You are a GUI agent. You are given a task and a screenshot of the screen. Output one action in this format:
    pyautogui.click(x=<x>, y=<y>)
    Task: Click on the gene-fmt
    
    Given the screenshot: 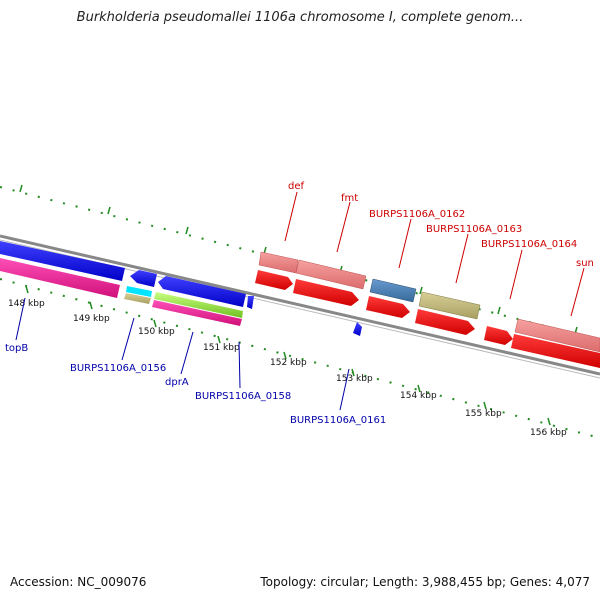 What is the action you would take?
    pyautogui.click(x=331, y=274)
    